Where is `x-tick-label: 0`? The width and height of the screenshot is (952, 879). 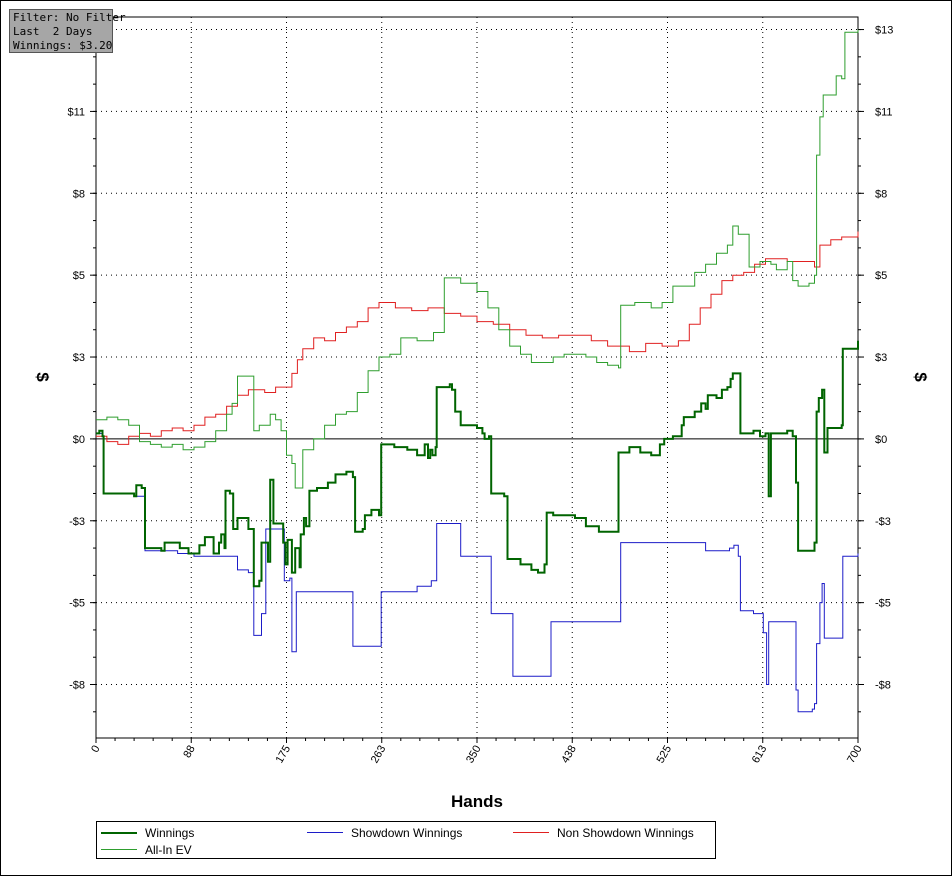 x-tick-label: 0 is located at coordinates (95, 749).